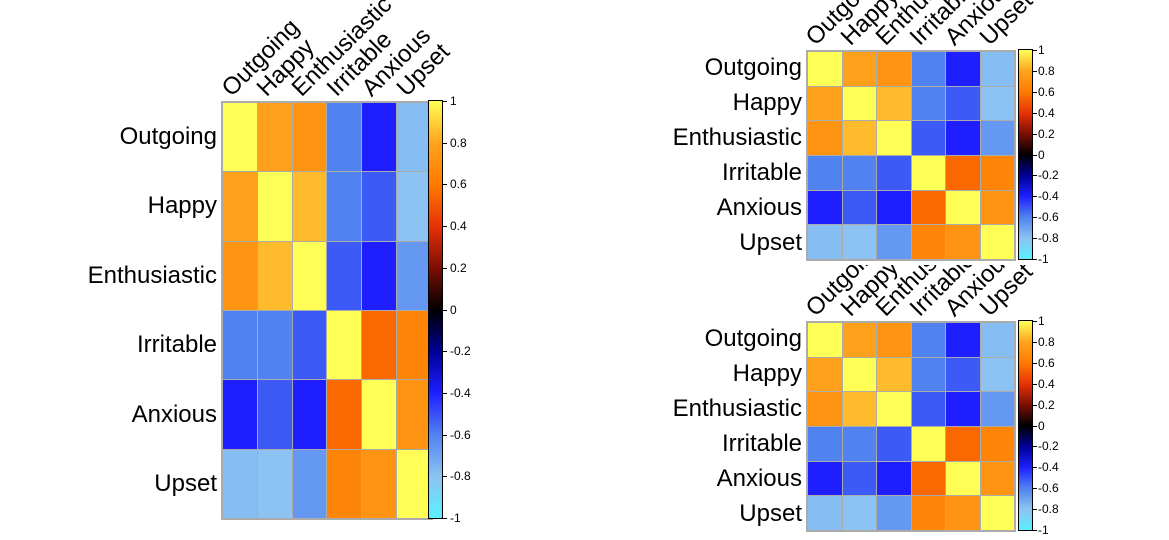 The width and height of the screenshot is (1169, 540). I want to click on colorbar-bottom-right, so click(1025, 425).